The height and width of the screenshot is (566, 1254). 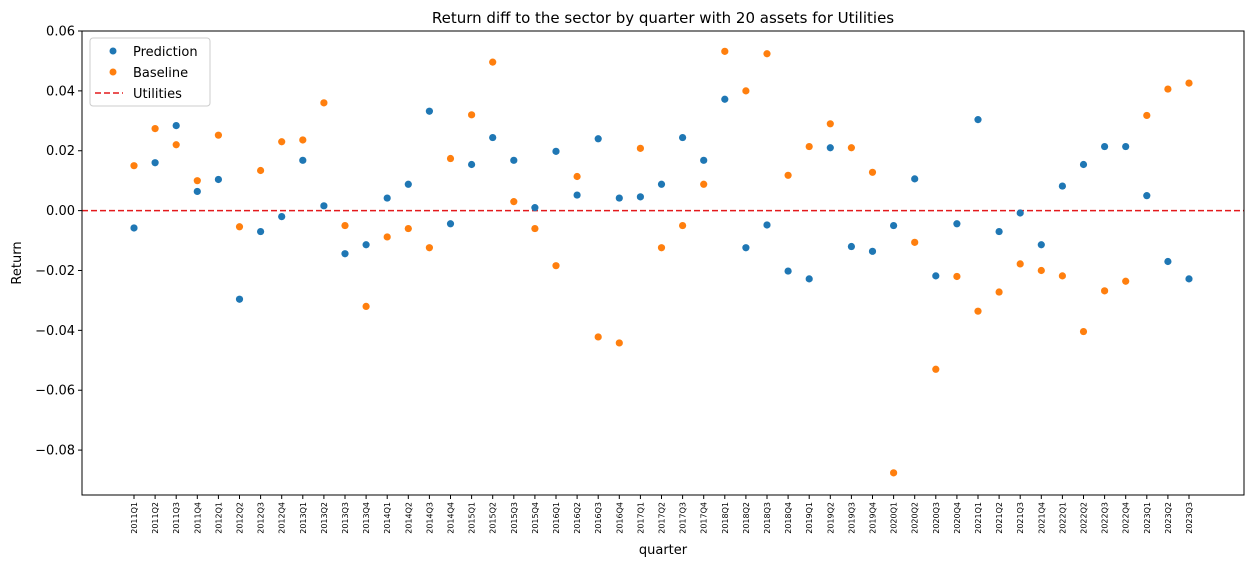 I want to click on legend-label-baseline: Baseline, so click(x=160, y=73).